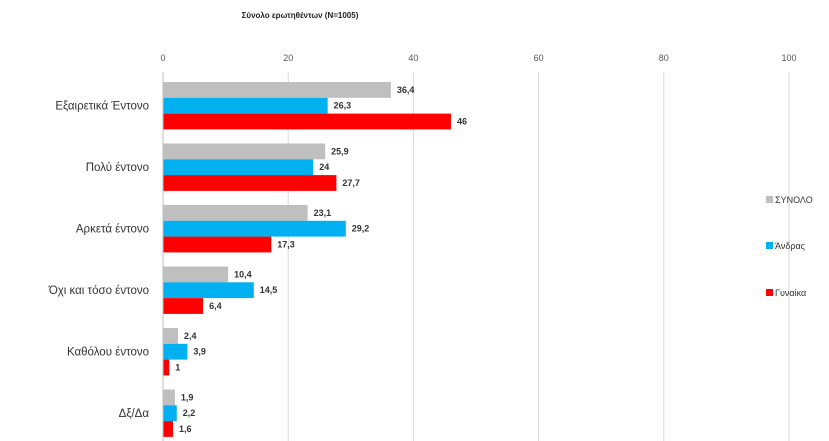 This screenshot has width=829, height=441. Describe the element at coordinates (790, 246) in the screenshot. I see `legend-label: Άνδρας` at that location.